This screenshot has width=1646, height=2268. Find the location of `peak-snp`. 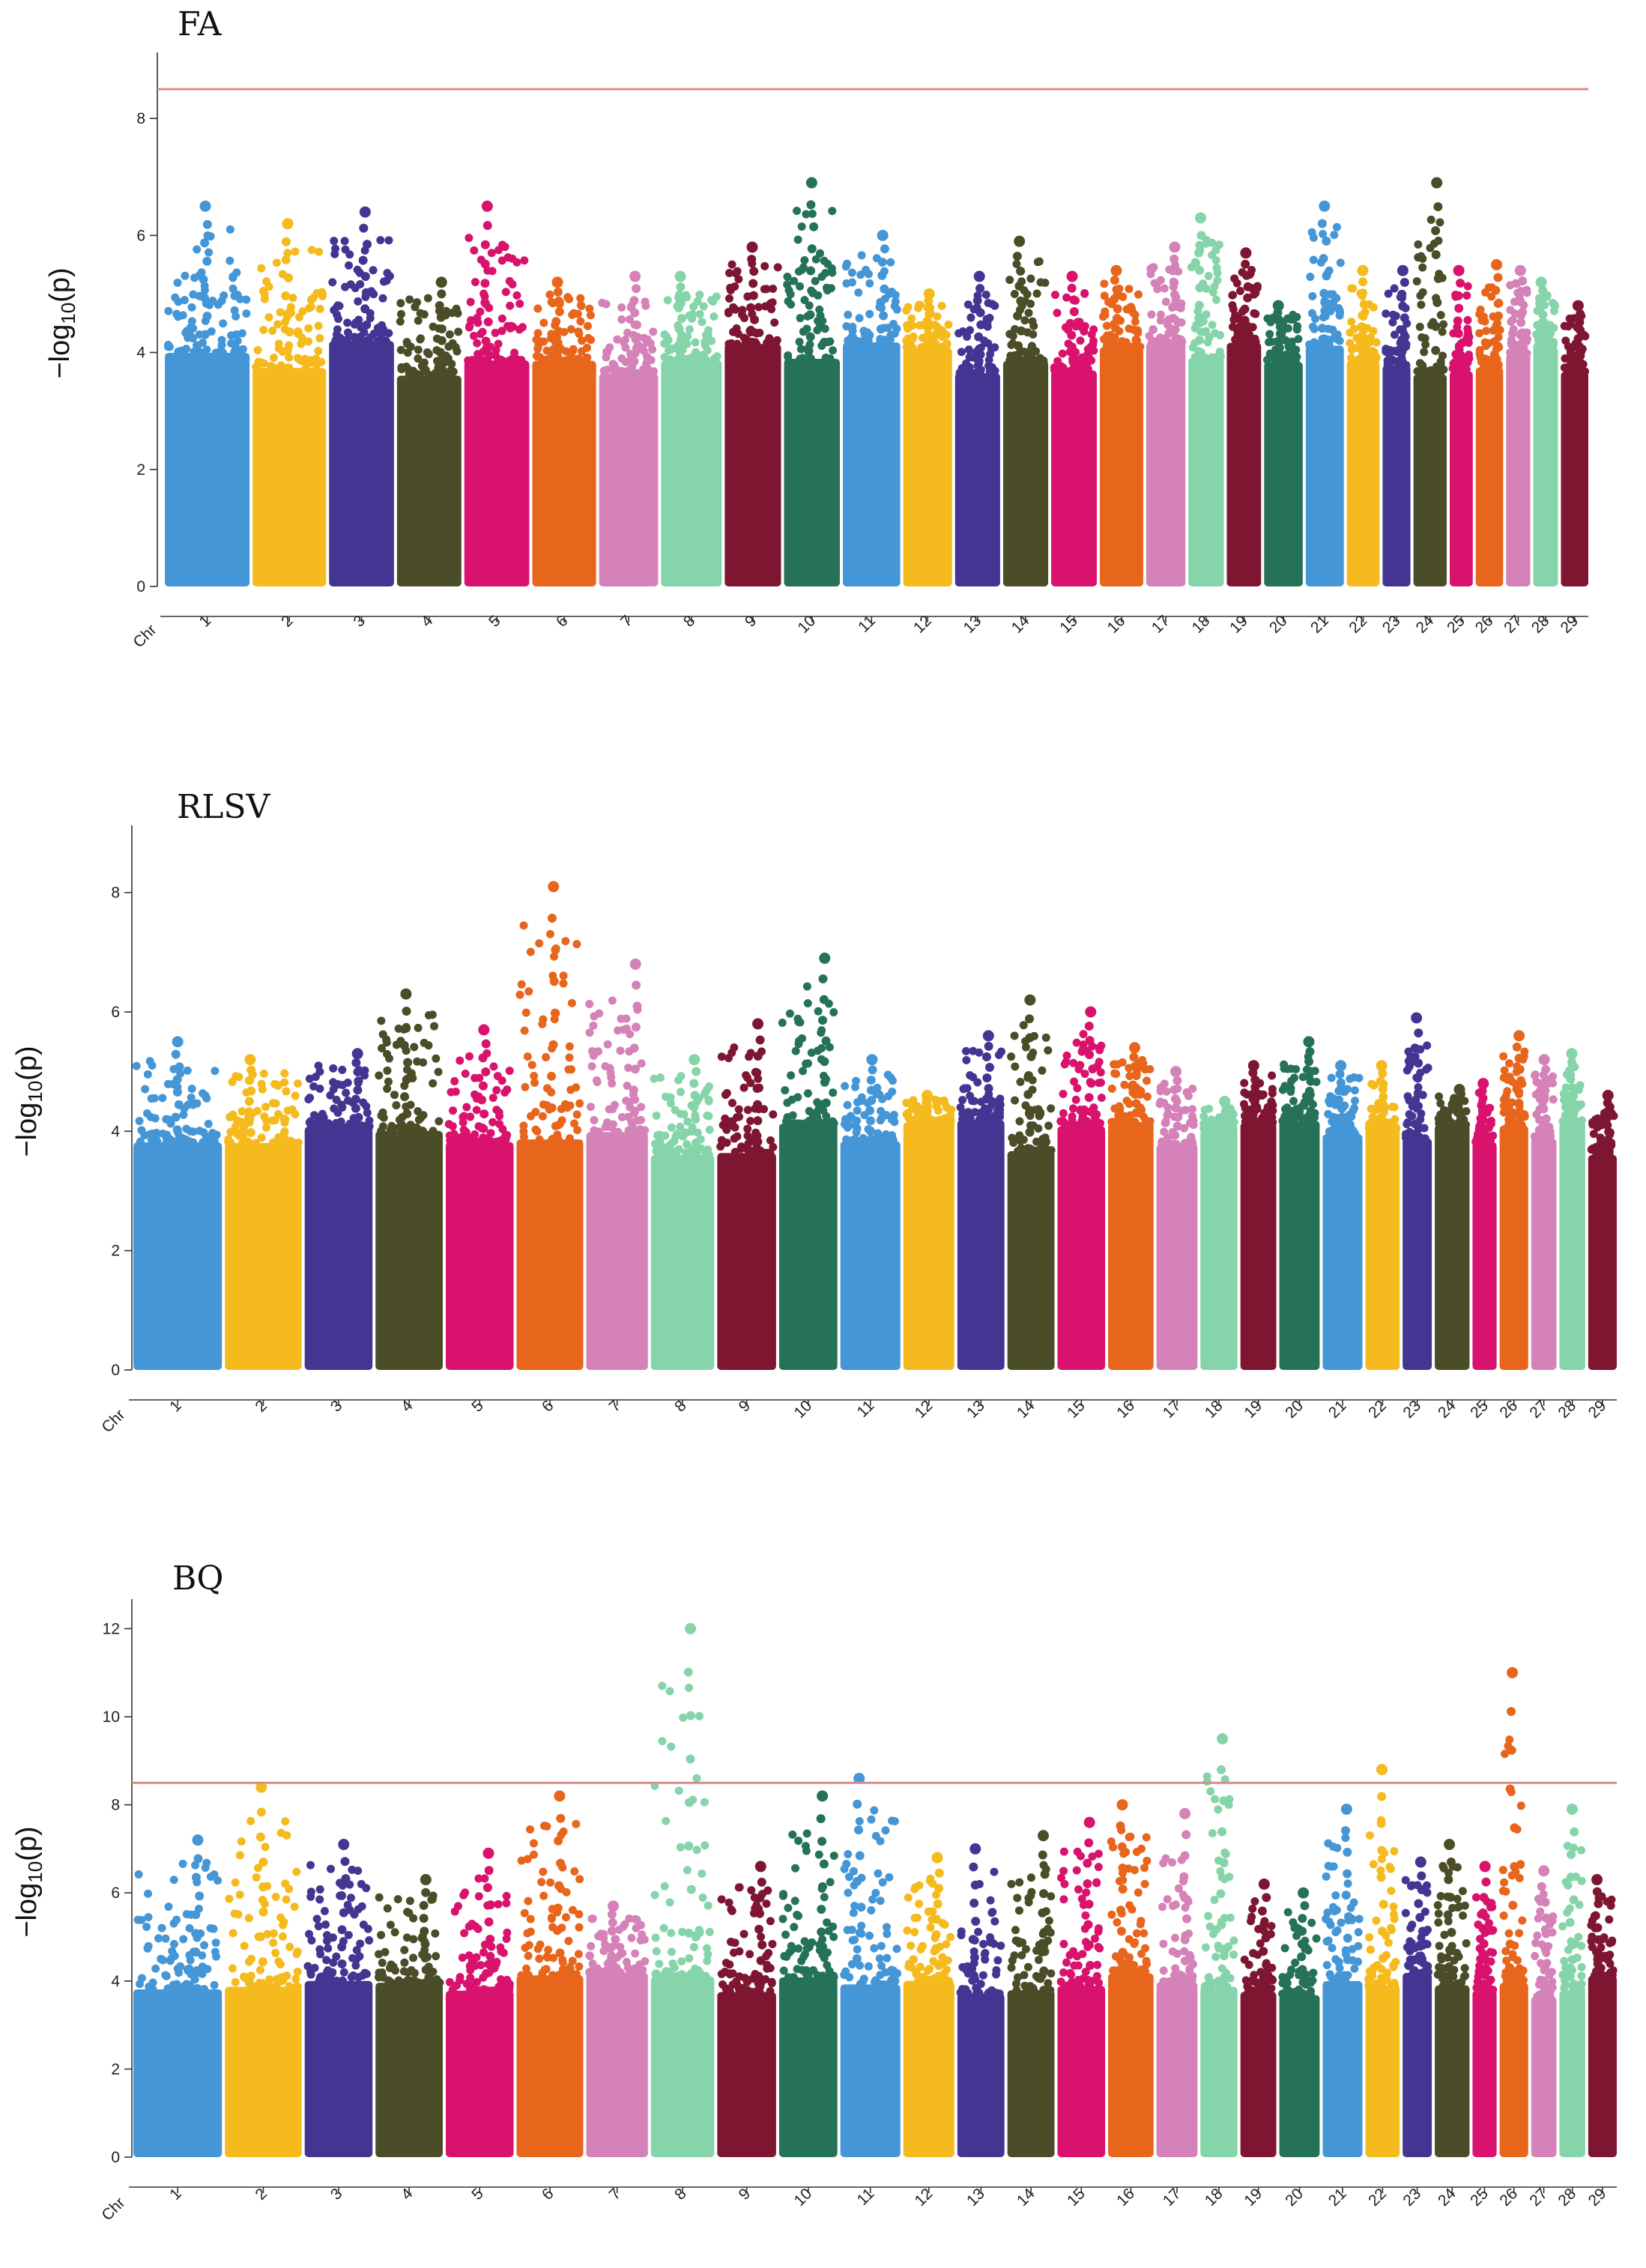

peak-snp is located at coordinates (1135, 1048).